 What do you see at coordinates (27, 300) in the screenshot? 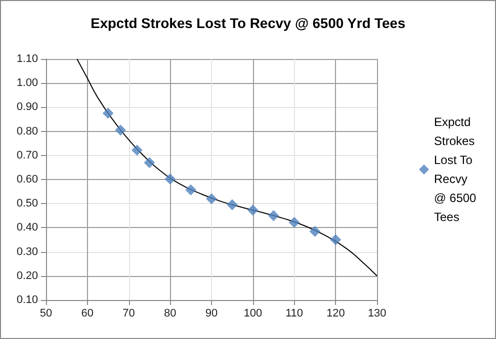
I see `y-tick-label: 0.10` at bounding box center [27, 300].